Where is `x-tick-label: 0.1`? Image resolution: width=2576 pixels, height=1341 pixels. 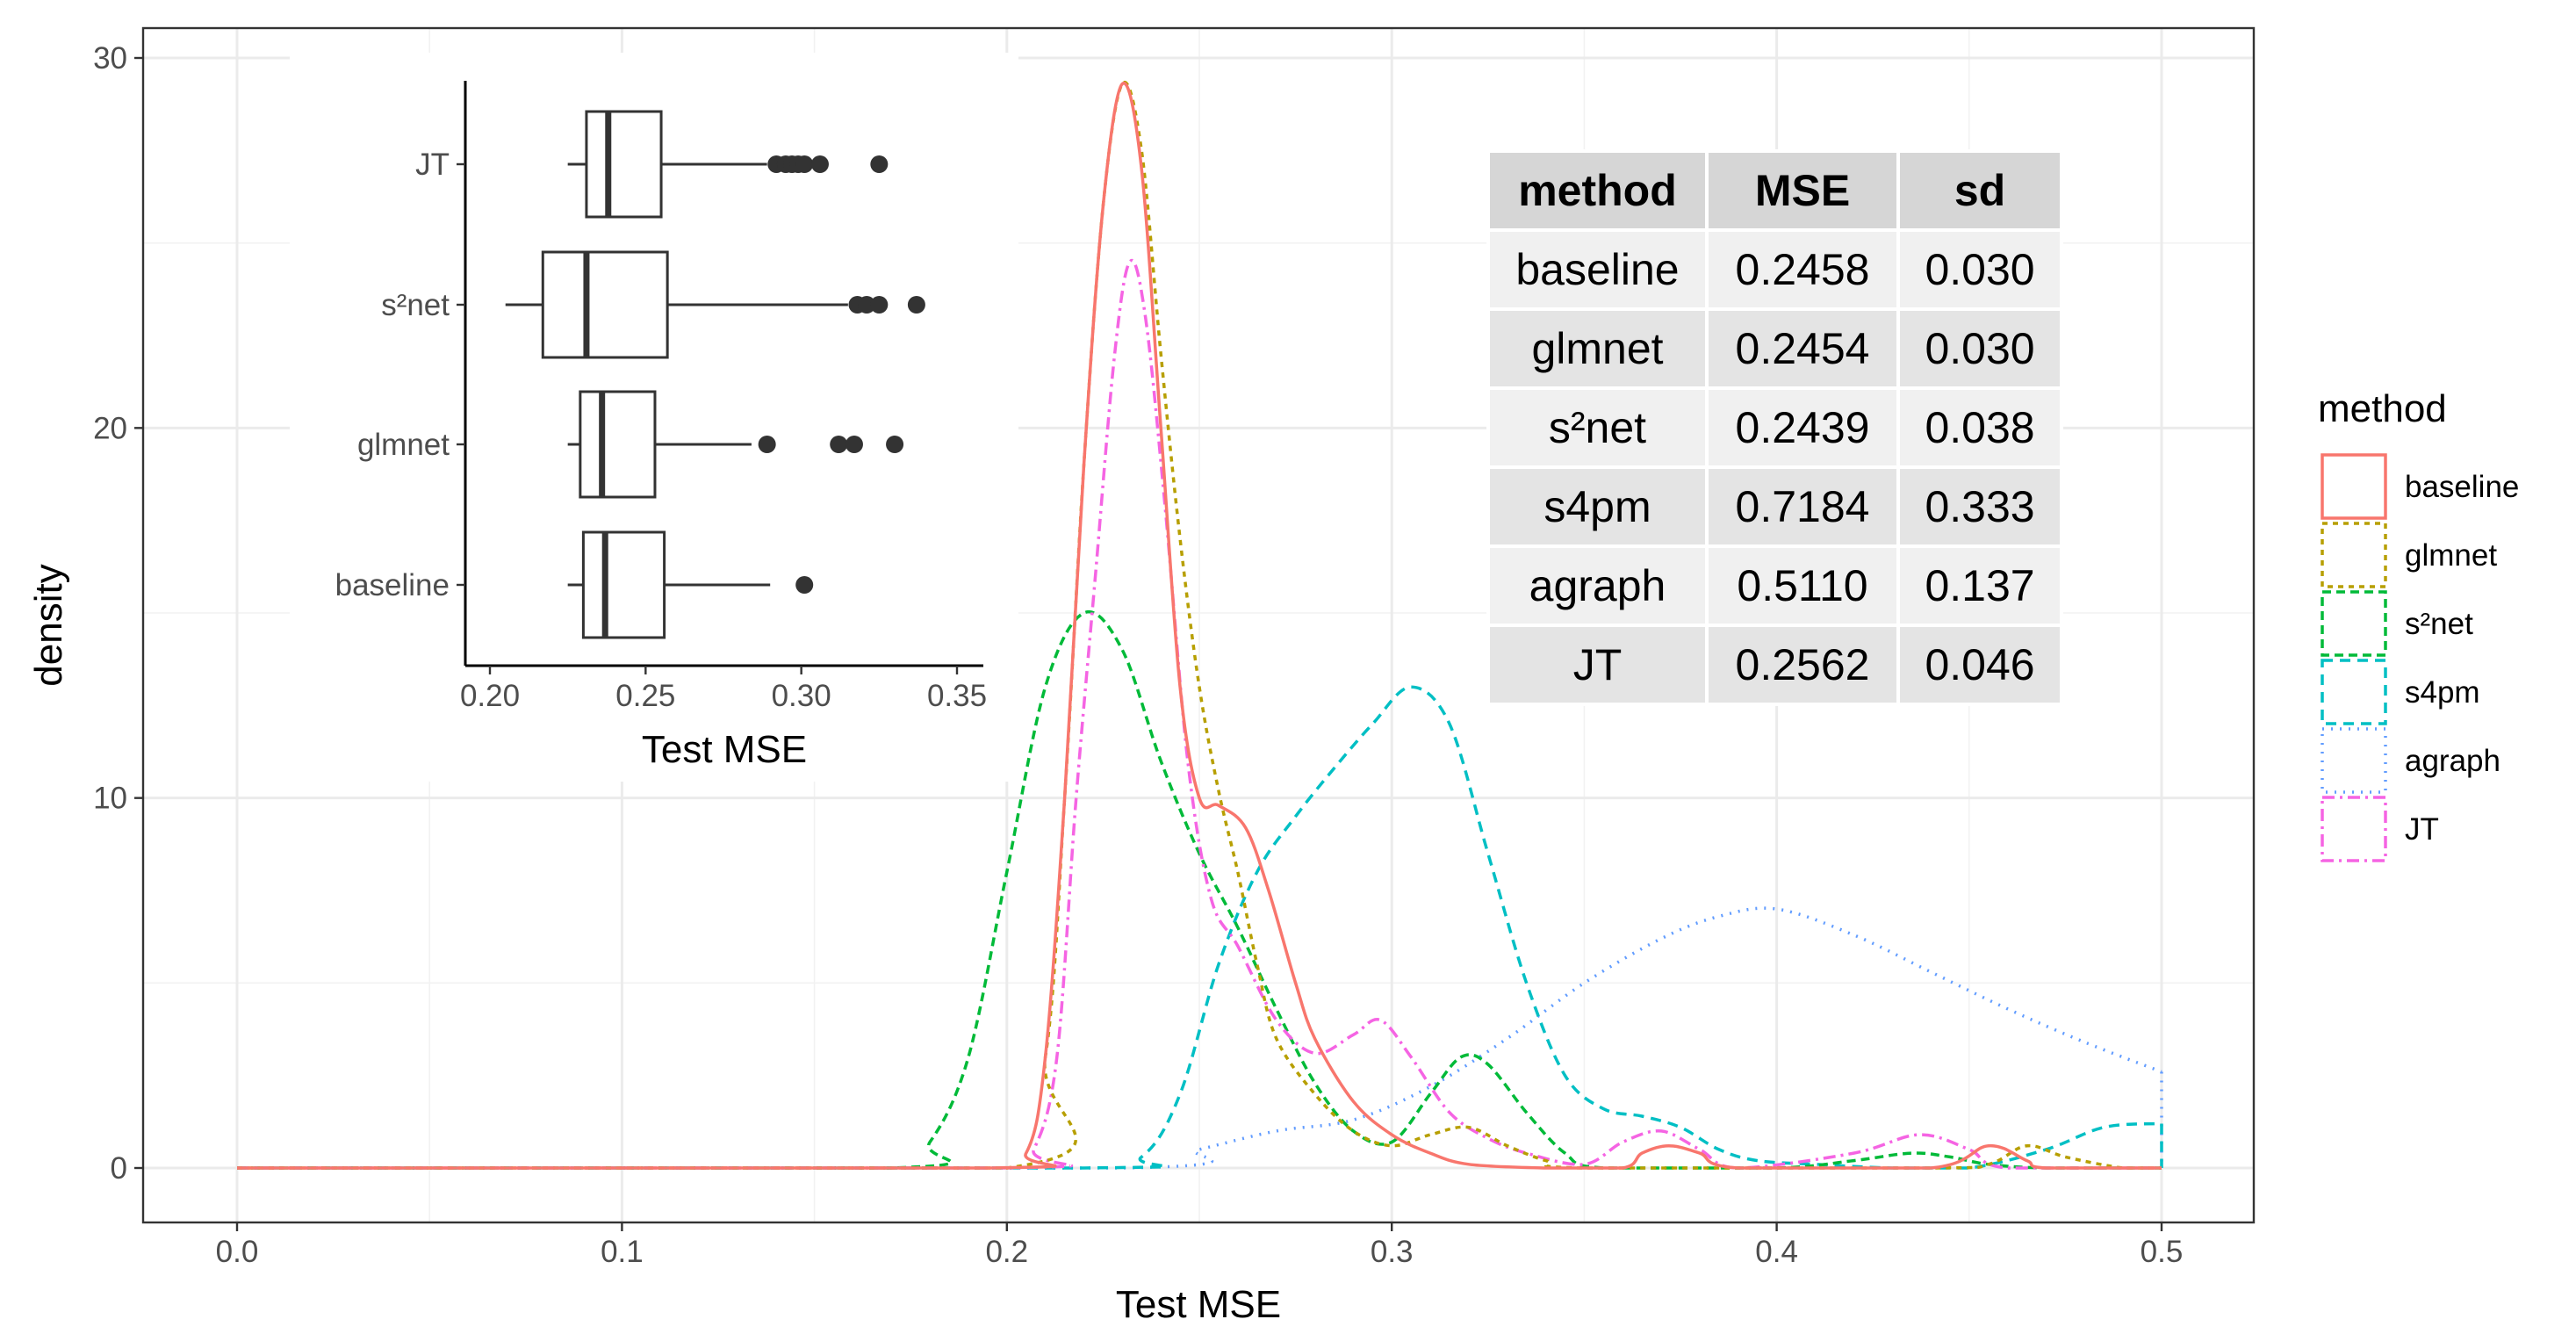 x-tick-label: 0.1 is located at coordinates (622, 1252).